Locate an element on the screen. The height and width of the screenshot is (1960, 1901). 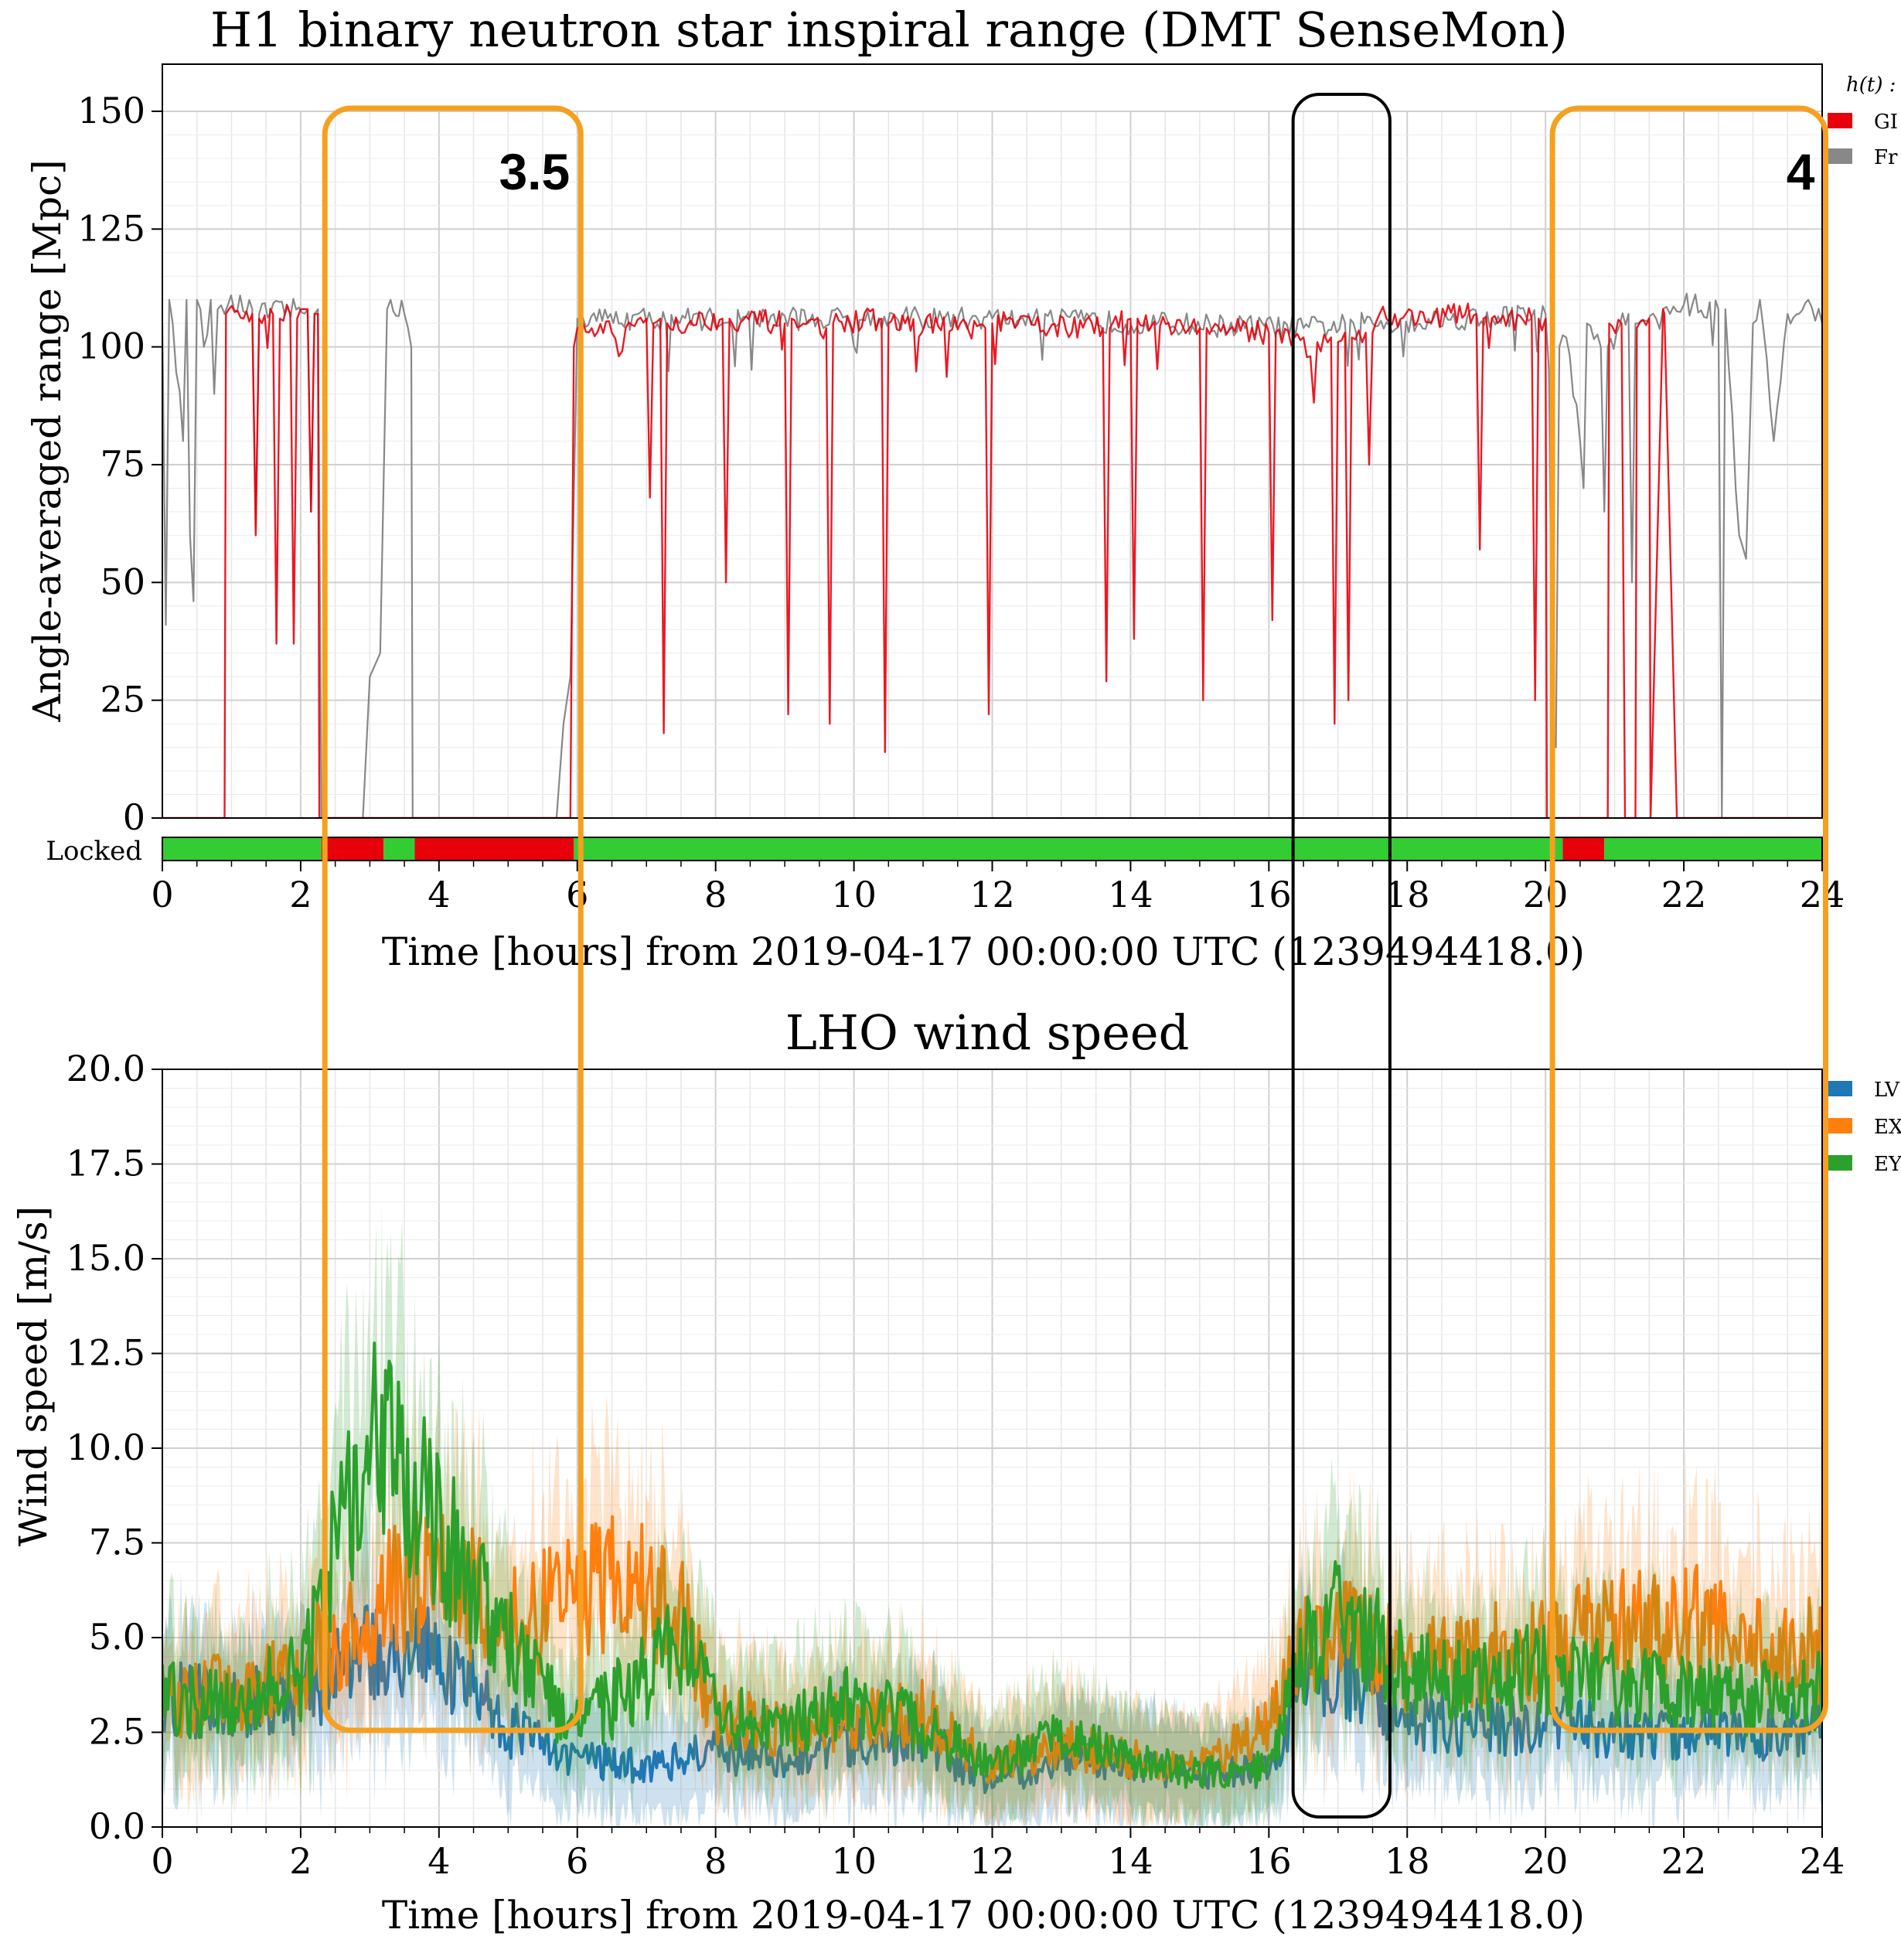
y-tick-label: 0.0 is located at coordinates (117, 1826).